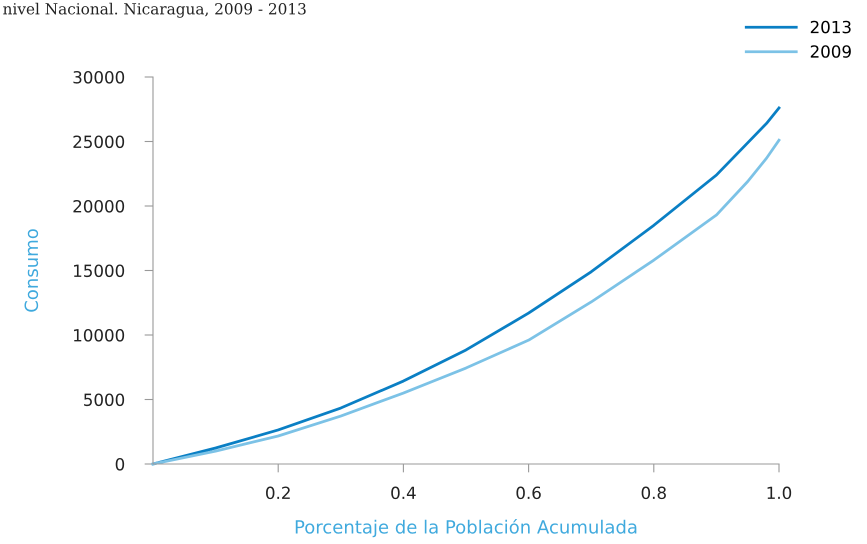 The image size is (867, 544). Describe the element at coordinates (780, 493) in the screenshot. I see `x-tick-label: 1.0` at that location.